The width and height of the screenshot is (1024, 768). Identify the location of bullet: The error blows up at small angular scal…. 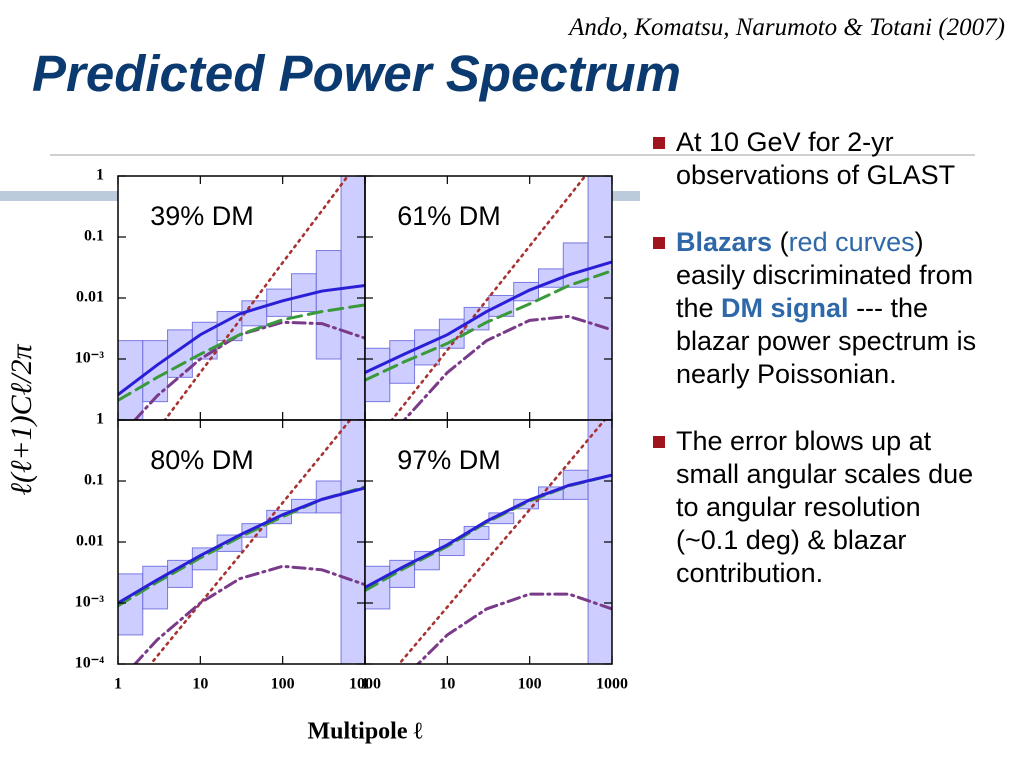
(820, 507).